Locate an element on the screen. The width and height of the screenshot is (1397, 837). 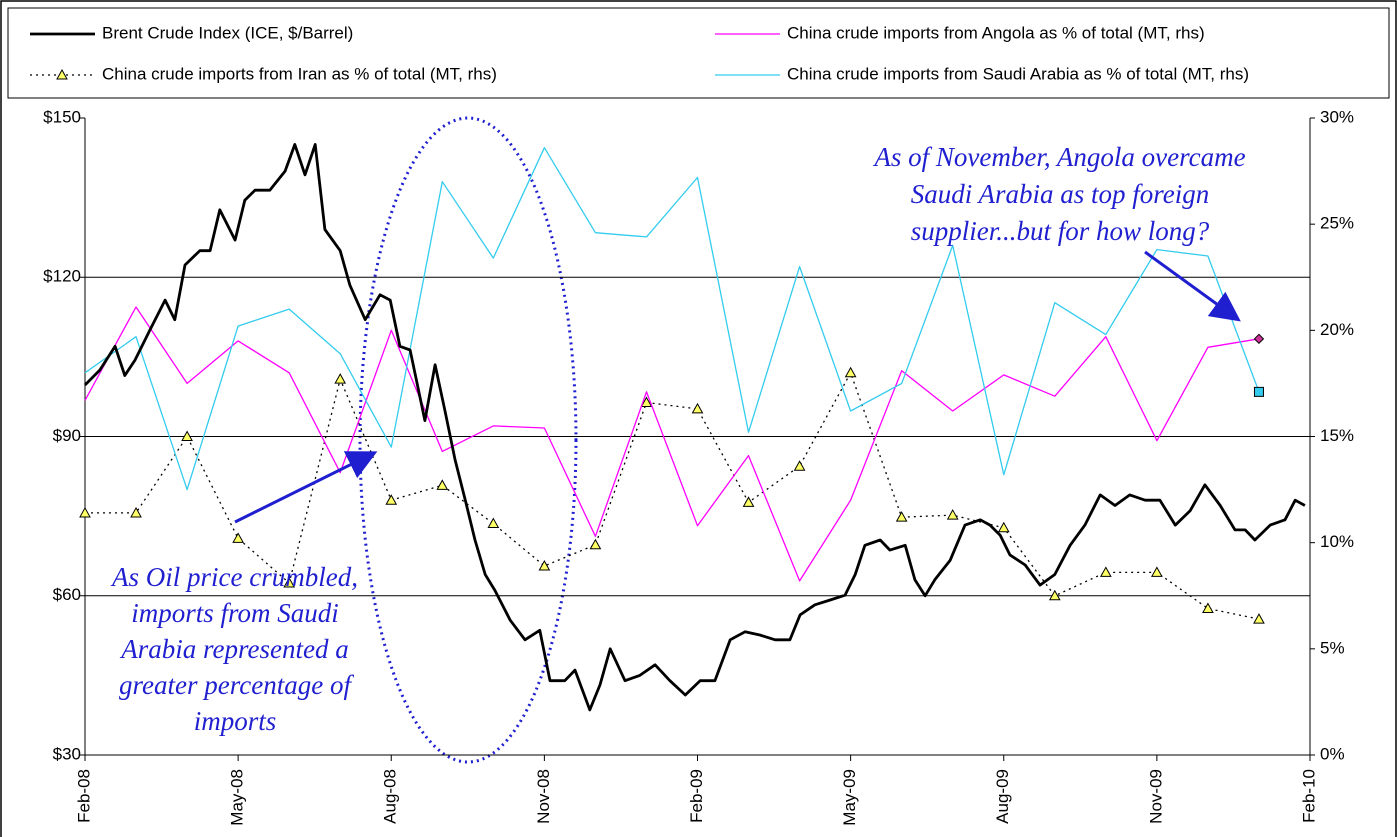
y-tick-label: $90 is located at coordinates (67, 435).